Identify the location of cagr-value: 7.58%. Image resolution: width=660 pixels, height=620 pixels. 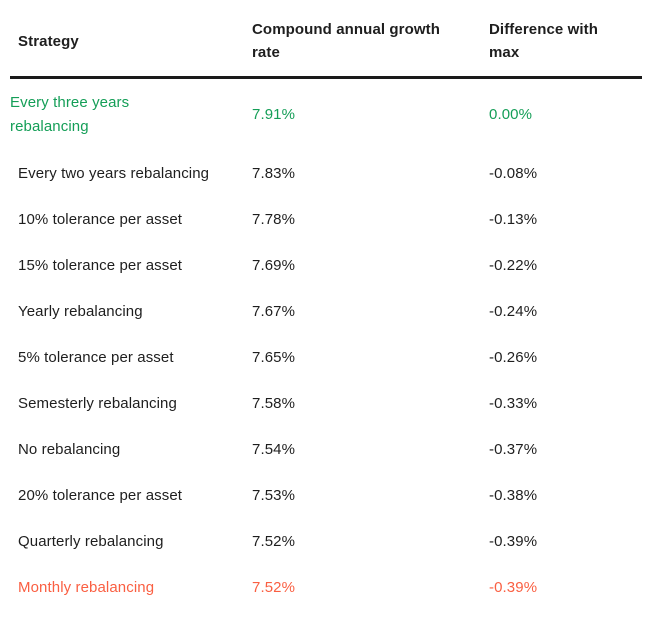
(274, 404).